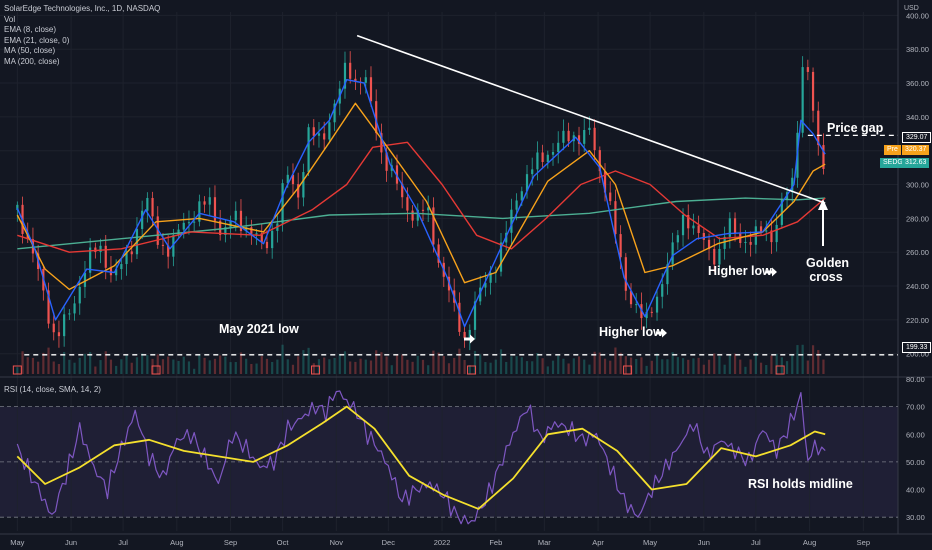 This screenshot has width=932, height=550. I want to click on rsi-legend: RSI (14, close, SMA, 14, 2), so click(52, 389).